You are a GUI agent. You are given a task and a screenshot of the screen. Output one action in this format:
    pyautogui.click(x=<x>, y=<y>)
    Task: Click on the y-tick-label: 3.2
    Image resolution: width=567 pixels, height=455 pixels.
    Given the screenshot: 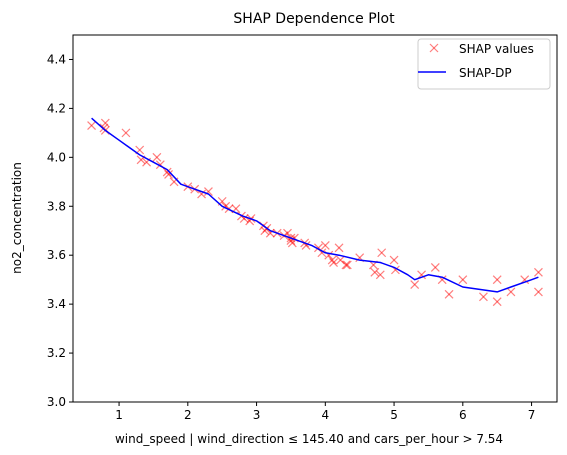 What is the action you would take?
    pyautogui.click(x=56, y=353)
    